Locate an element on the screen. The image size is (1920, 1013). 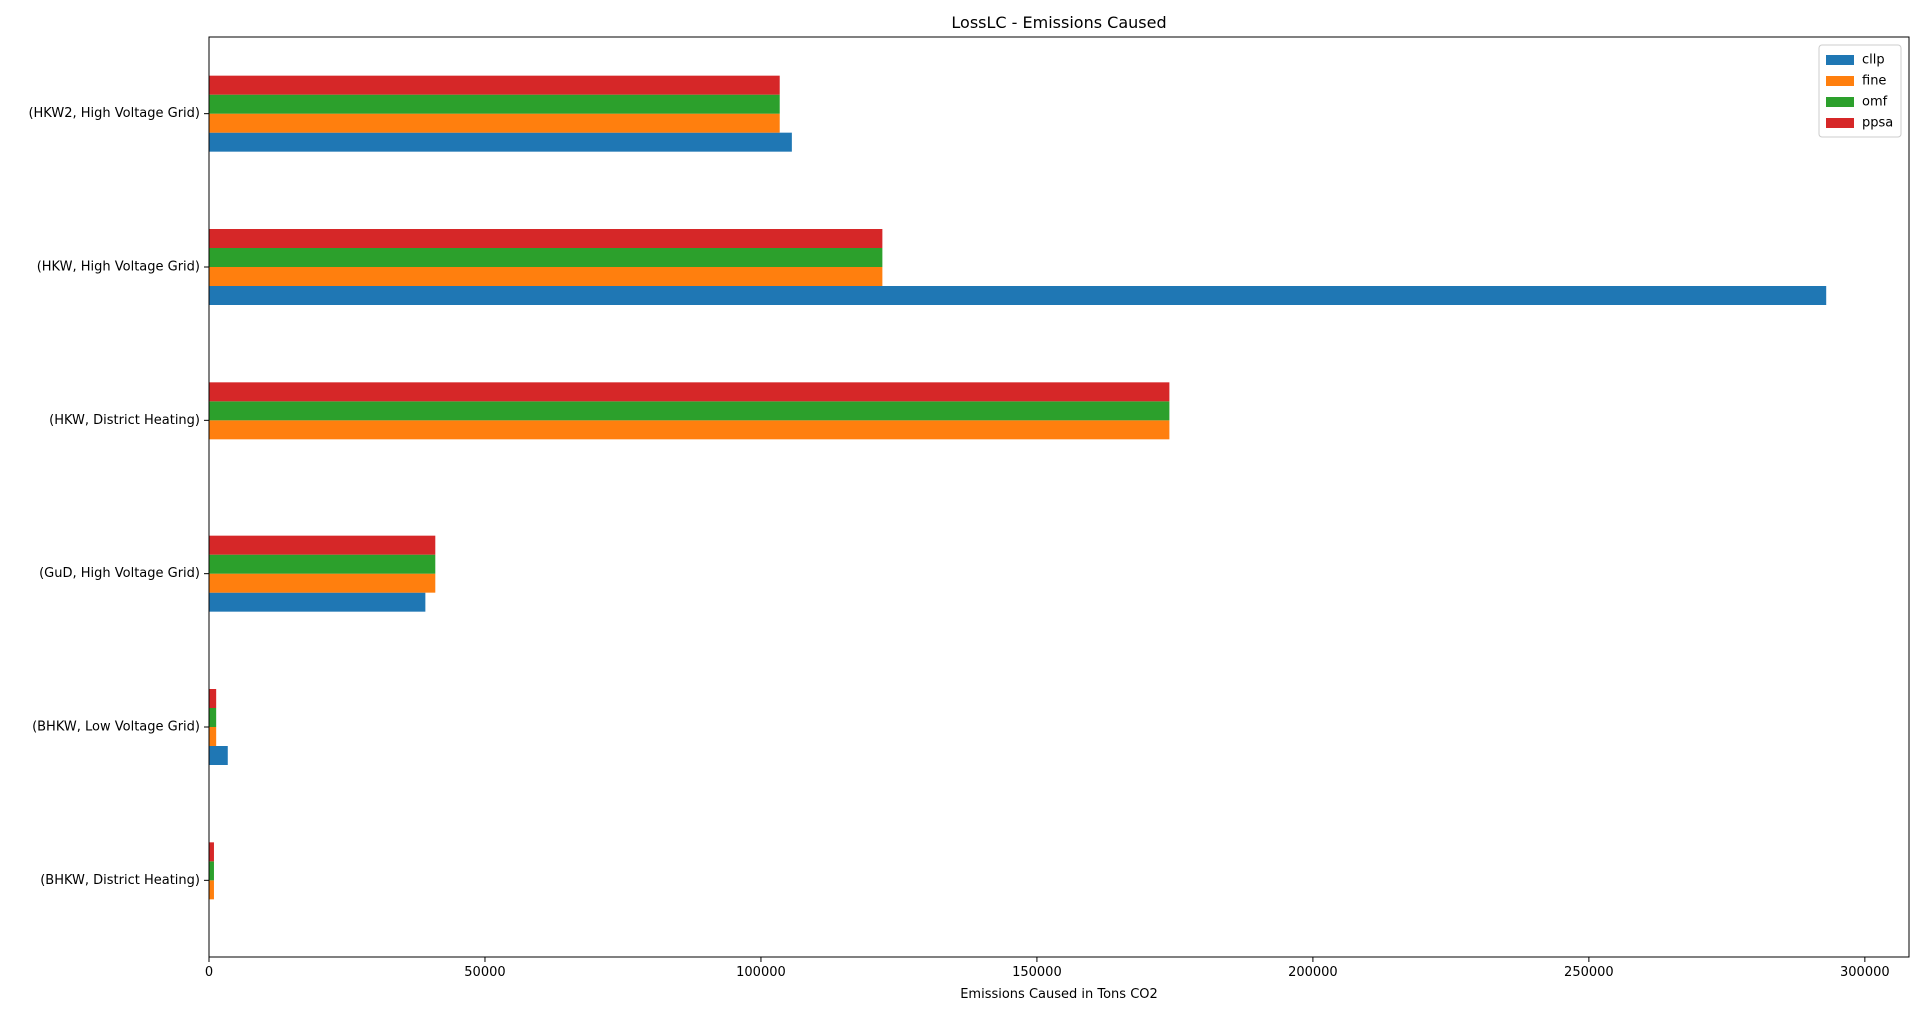
legend: cllp fine omf ppsa is located at coordinates (1860, 91).